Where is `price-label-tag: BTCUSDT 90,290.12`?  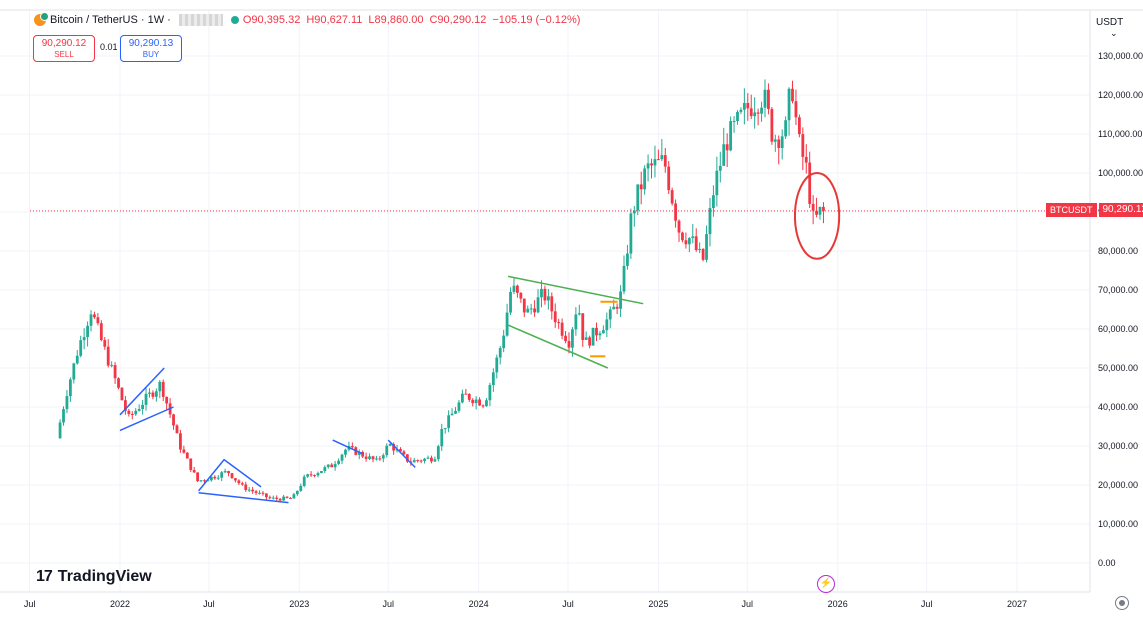 price-label-tag: BTCUSDT 90,290.12 is located at coordinates (1094, 210).